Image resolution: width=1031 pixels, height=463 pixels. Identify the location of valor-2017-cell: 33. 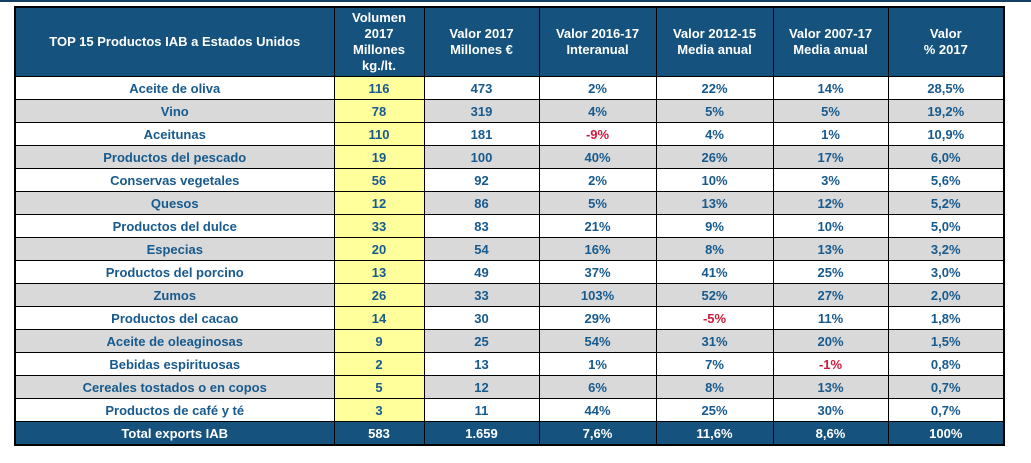
(481, 295).